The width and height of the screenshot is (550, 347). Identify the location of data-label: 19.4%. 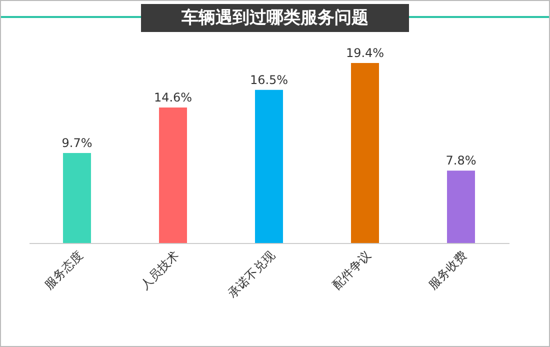
(365, 53).